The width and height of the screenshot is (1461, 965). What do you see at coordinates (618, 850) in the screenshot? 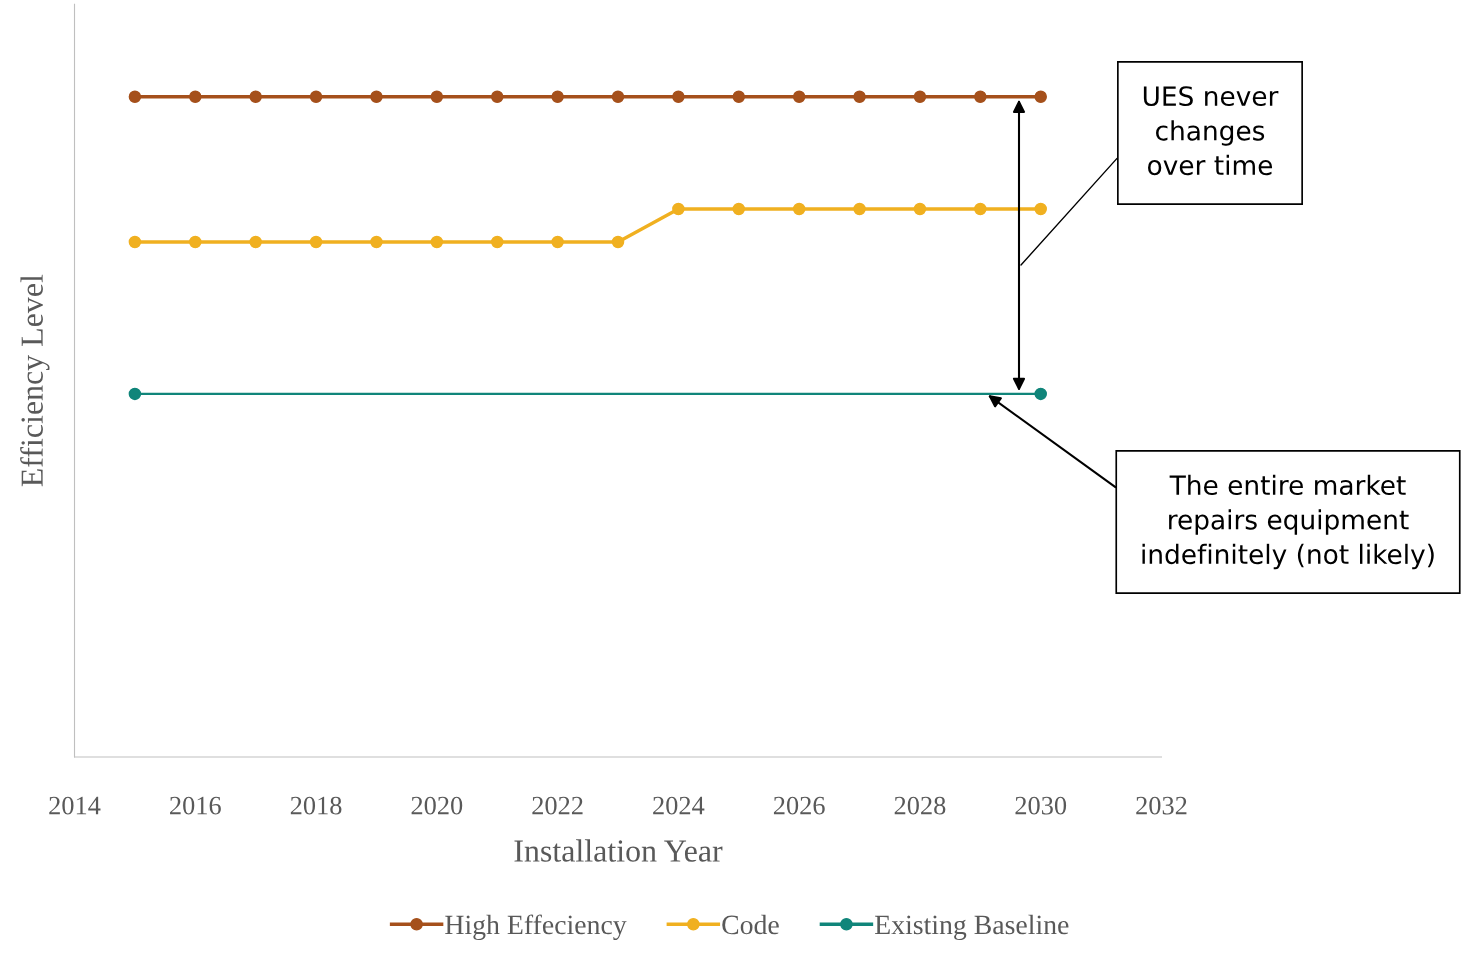
I see `x-axis-title: Installation Year` at bounding box center [618, 850].